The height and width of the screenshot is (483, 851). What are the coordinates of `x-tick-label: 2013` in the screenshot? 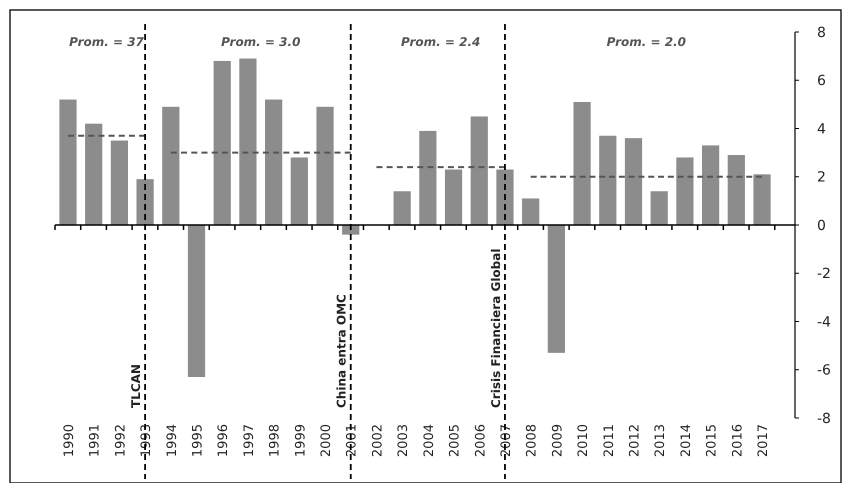 It's located at (660, 441).